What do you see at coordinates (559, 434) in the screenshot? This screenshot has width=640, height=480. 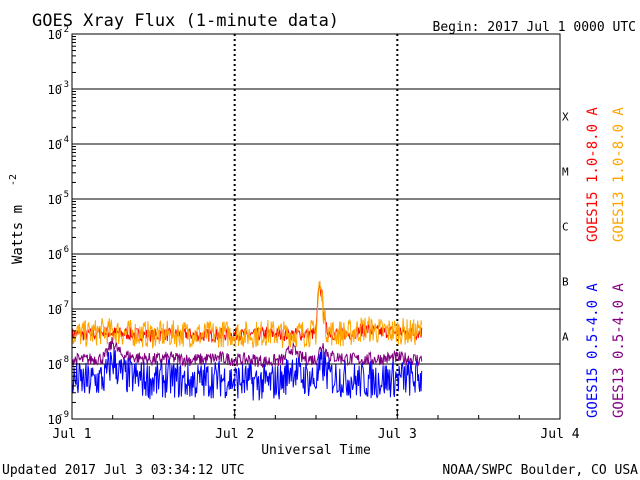 I see `x-tick-label: Jul 4` at bounding box center [559, 434].